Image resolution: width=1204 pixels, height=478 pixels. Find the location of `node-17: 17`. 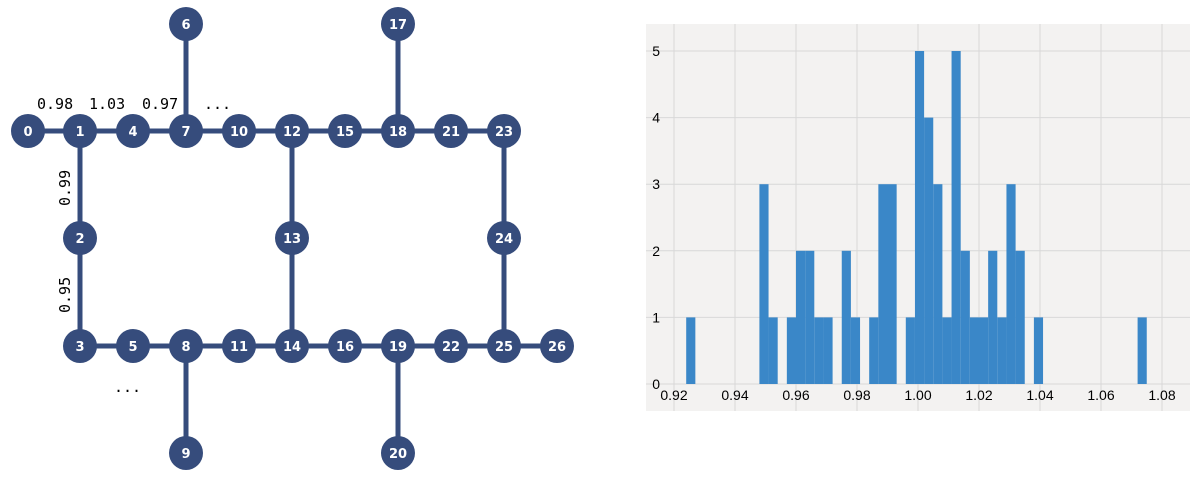

node-17: 17 is located at coordinates (398, 24).